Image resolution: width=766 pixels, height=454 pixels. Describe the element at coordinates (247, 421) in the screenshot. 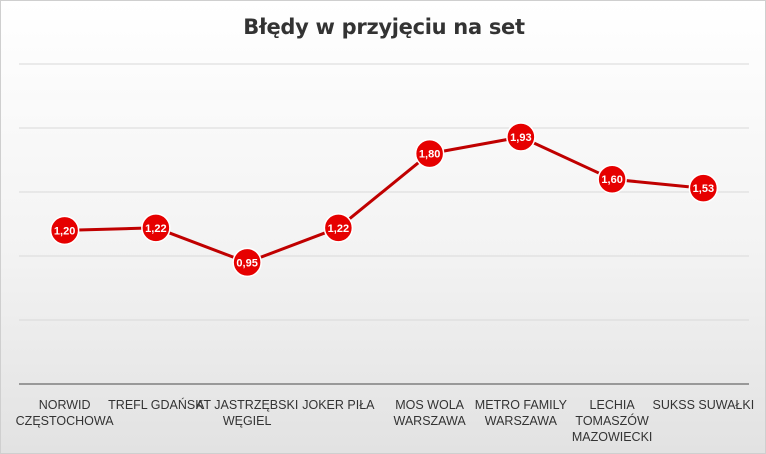

I see `category-label-line: WĘGIEL` at that location.